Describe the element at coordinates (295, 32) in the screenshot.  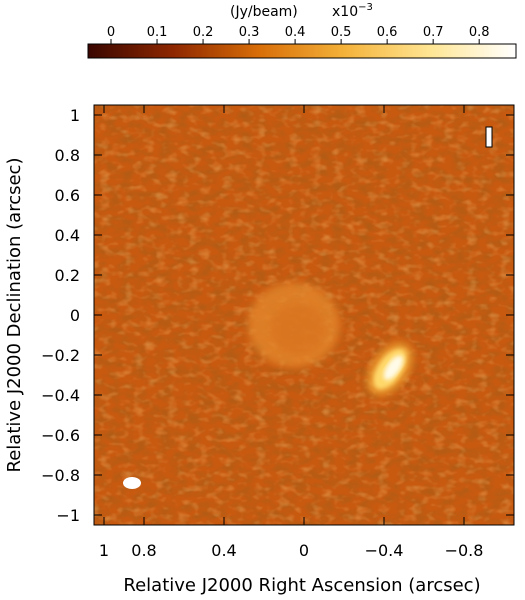
I see `colorbar-tick-label: 0.4` at that location.